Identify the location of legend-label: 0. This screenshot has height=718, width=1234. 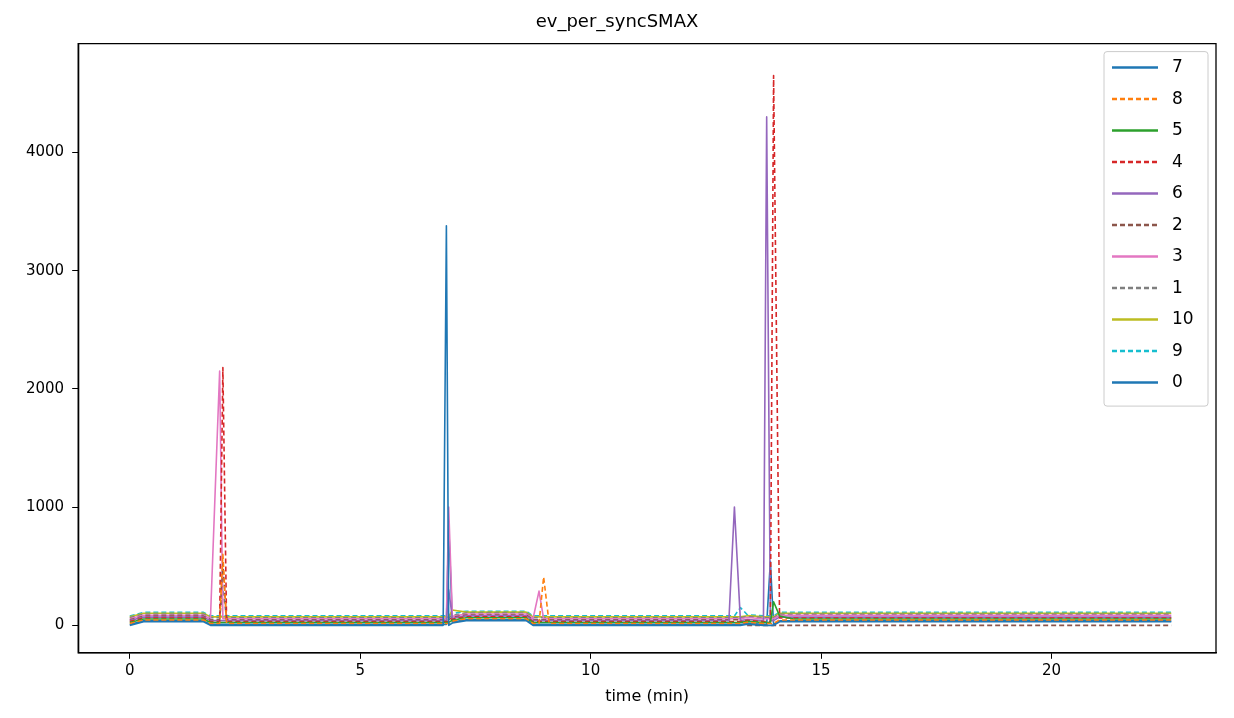
(1177, 381).